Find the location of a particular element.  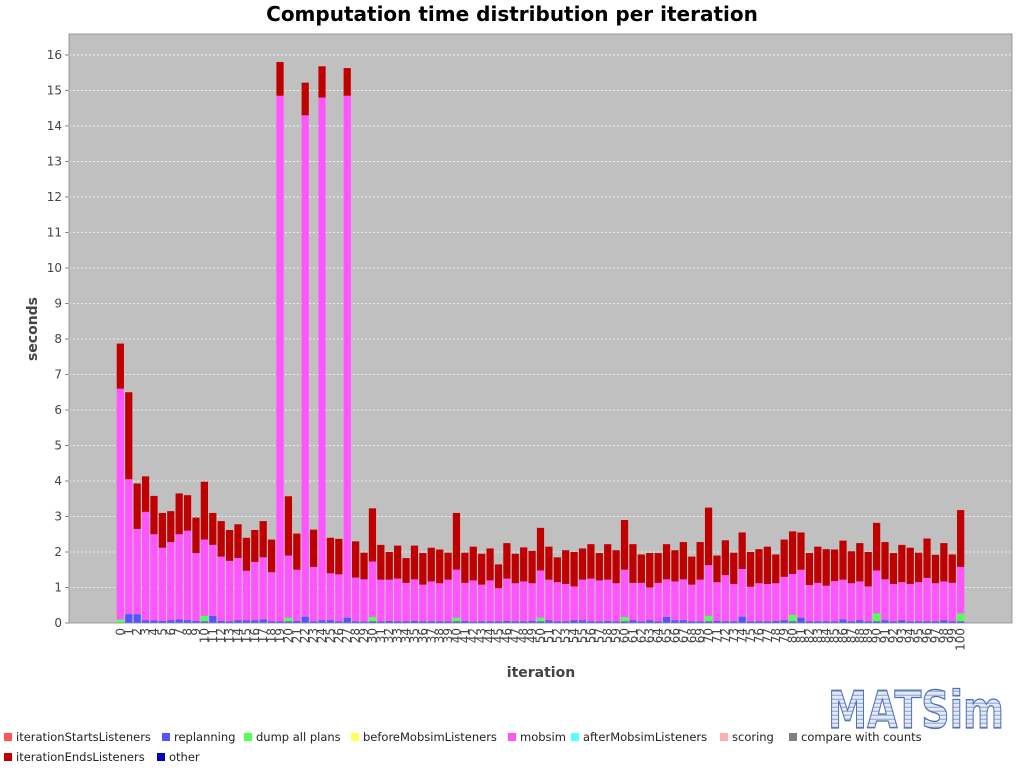

x-tick-label: 60 is located at coordinates (625, 635).